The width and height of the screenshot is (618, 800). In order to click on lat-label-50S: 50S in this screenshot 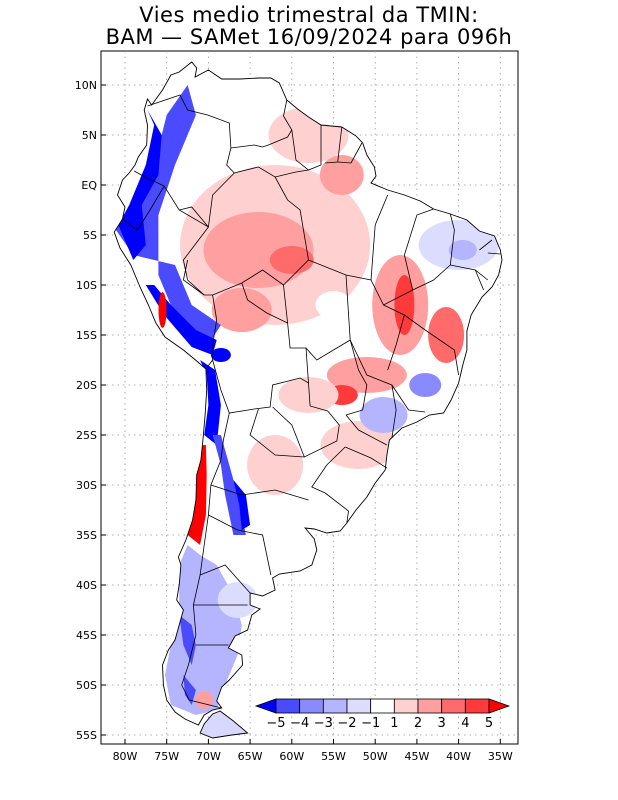, I will do `click(86, 685)`.